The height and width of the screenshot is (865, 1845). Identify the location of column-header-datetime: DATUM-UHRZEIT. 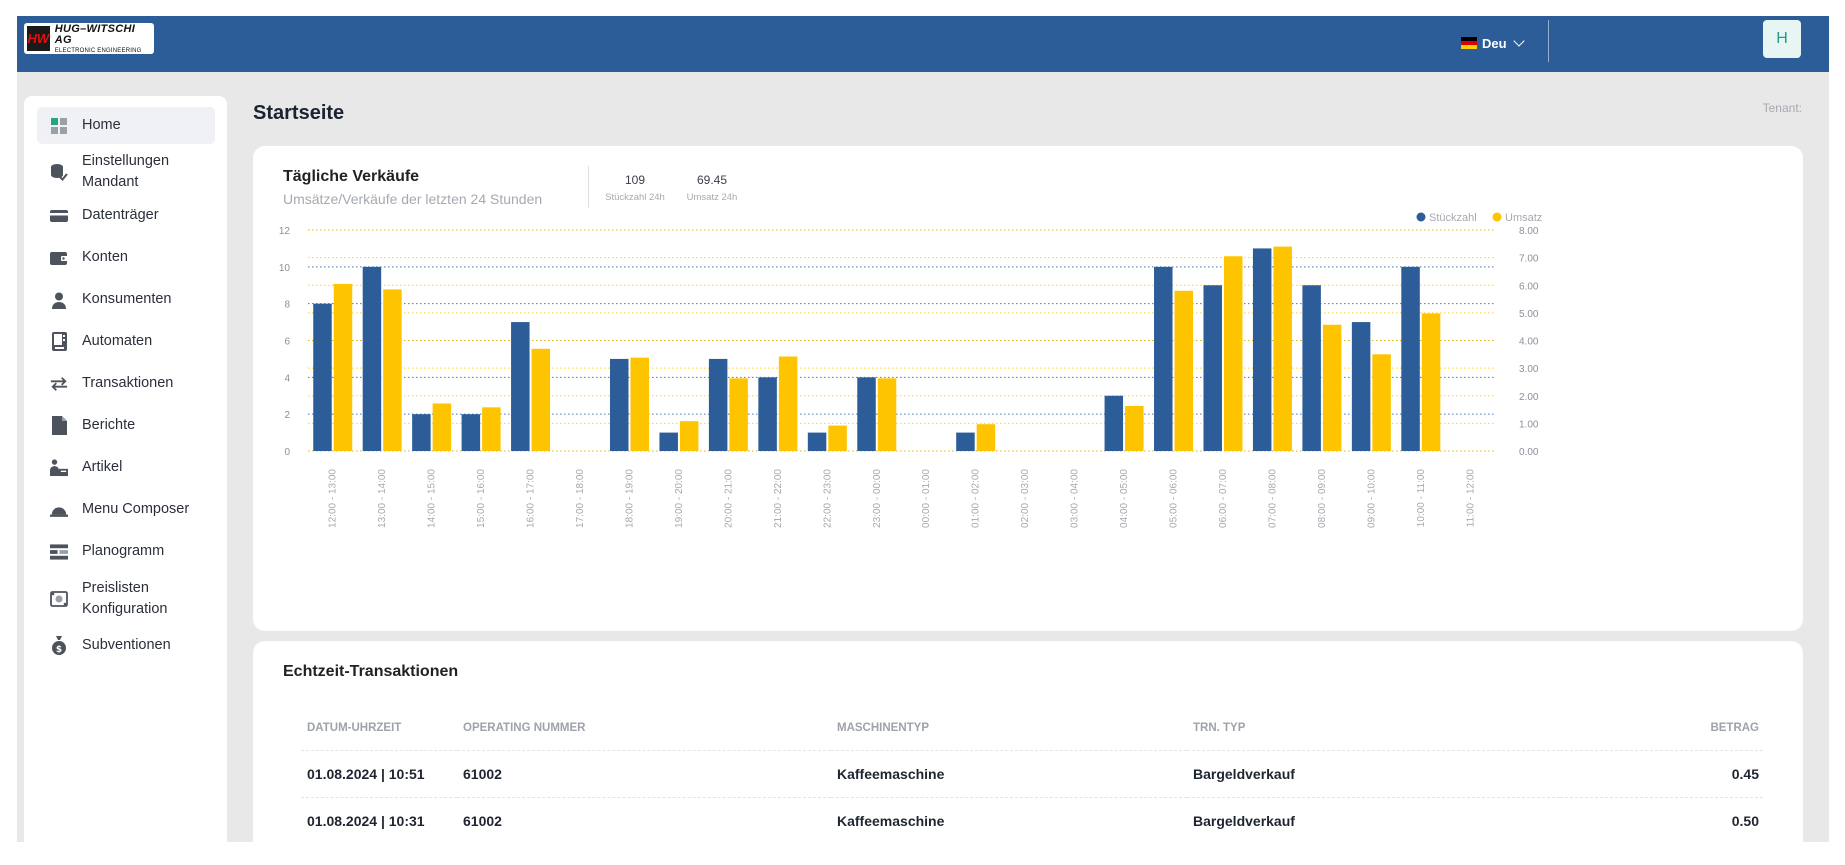
(379, 728).